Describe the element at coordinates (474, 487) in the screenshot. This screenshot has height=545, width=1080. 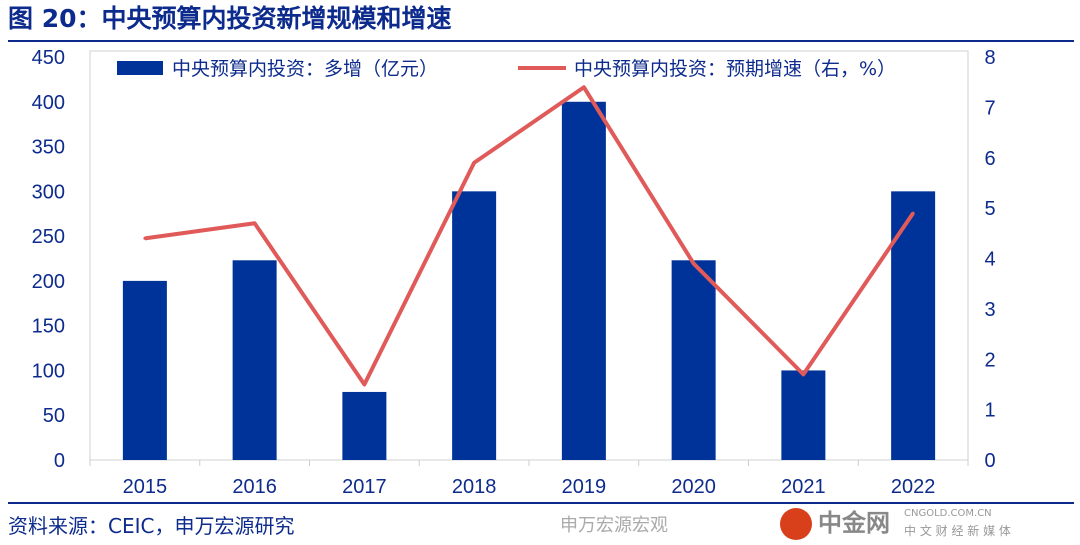
I see `x-tick-label: 2018` at that location.